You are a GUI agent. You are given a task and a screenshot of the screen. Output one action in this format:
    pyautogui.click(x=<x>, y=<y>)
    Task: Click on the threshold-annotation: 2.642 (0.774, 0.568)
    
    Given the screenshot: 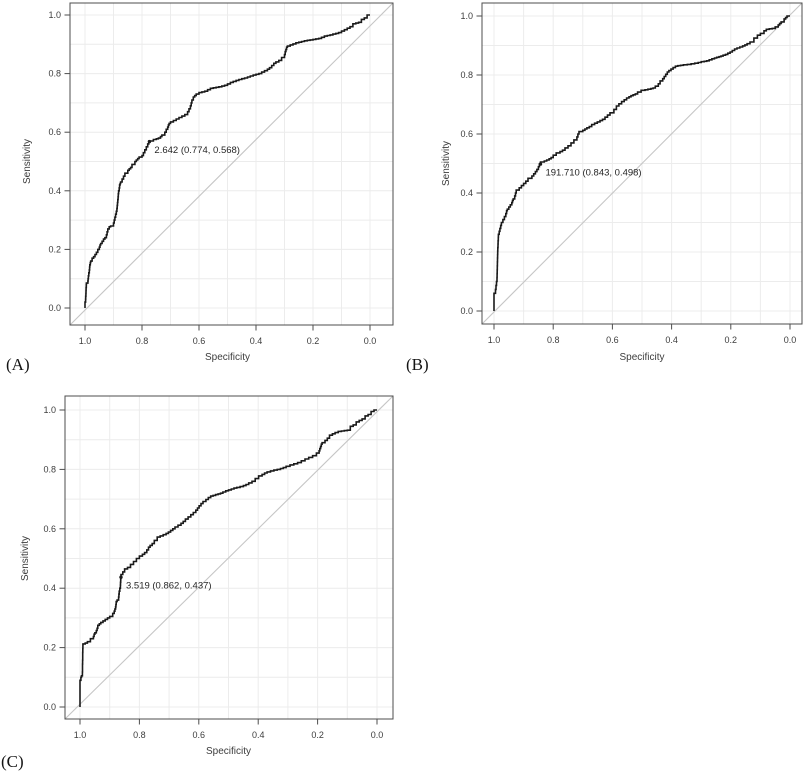 What is the action you would take?
    pyautogui.click(x=197, y=150)
    